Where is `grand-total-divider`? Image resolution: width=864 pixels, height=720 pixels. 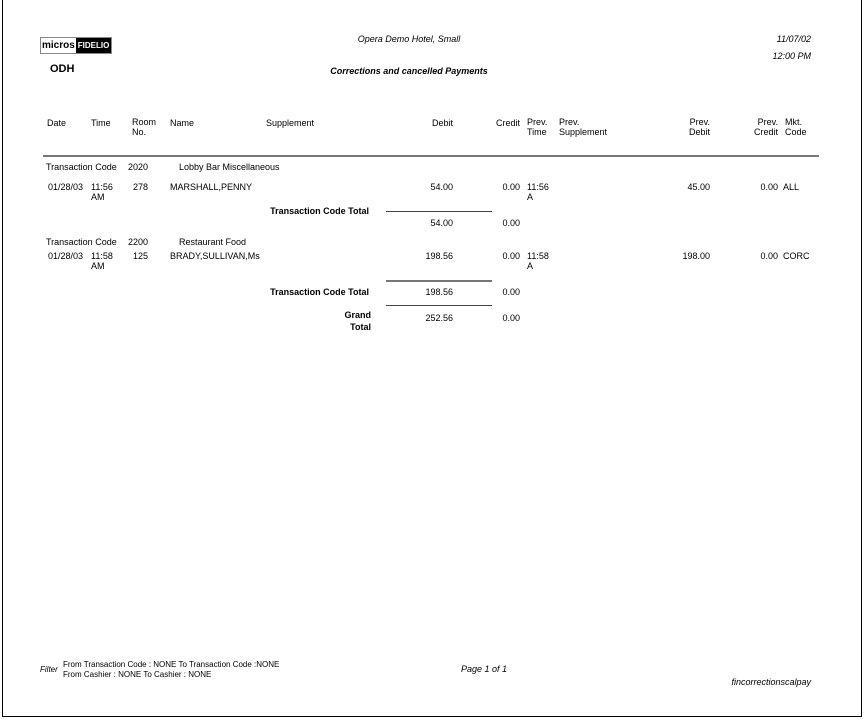 grand-total-divider is located at coordinates (439, 305).